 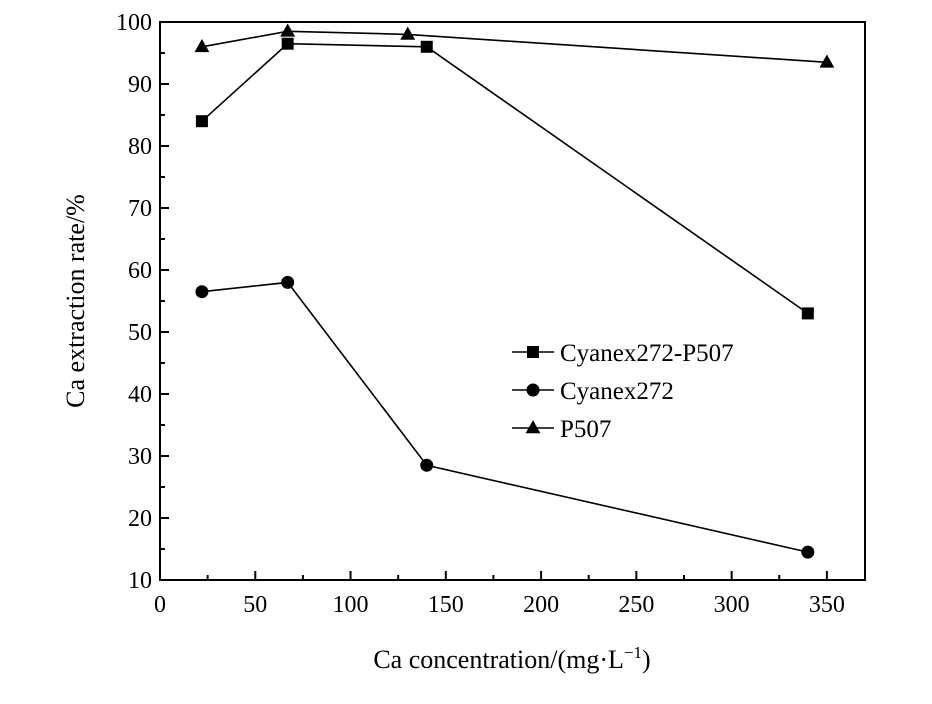 I want to click on legend-label: Cyanex272-P507, so click(x=647, y=353).